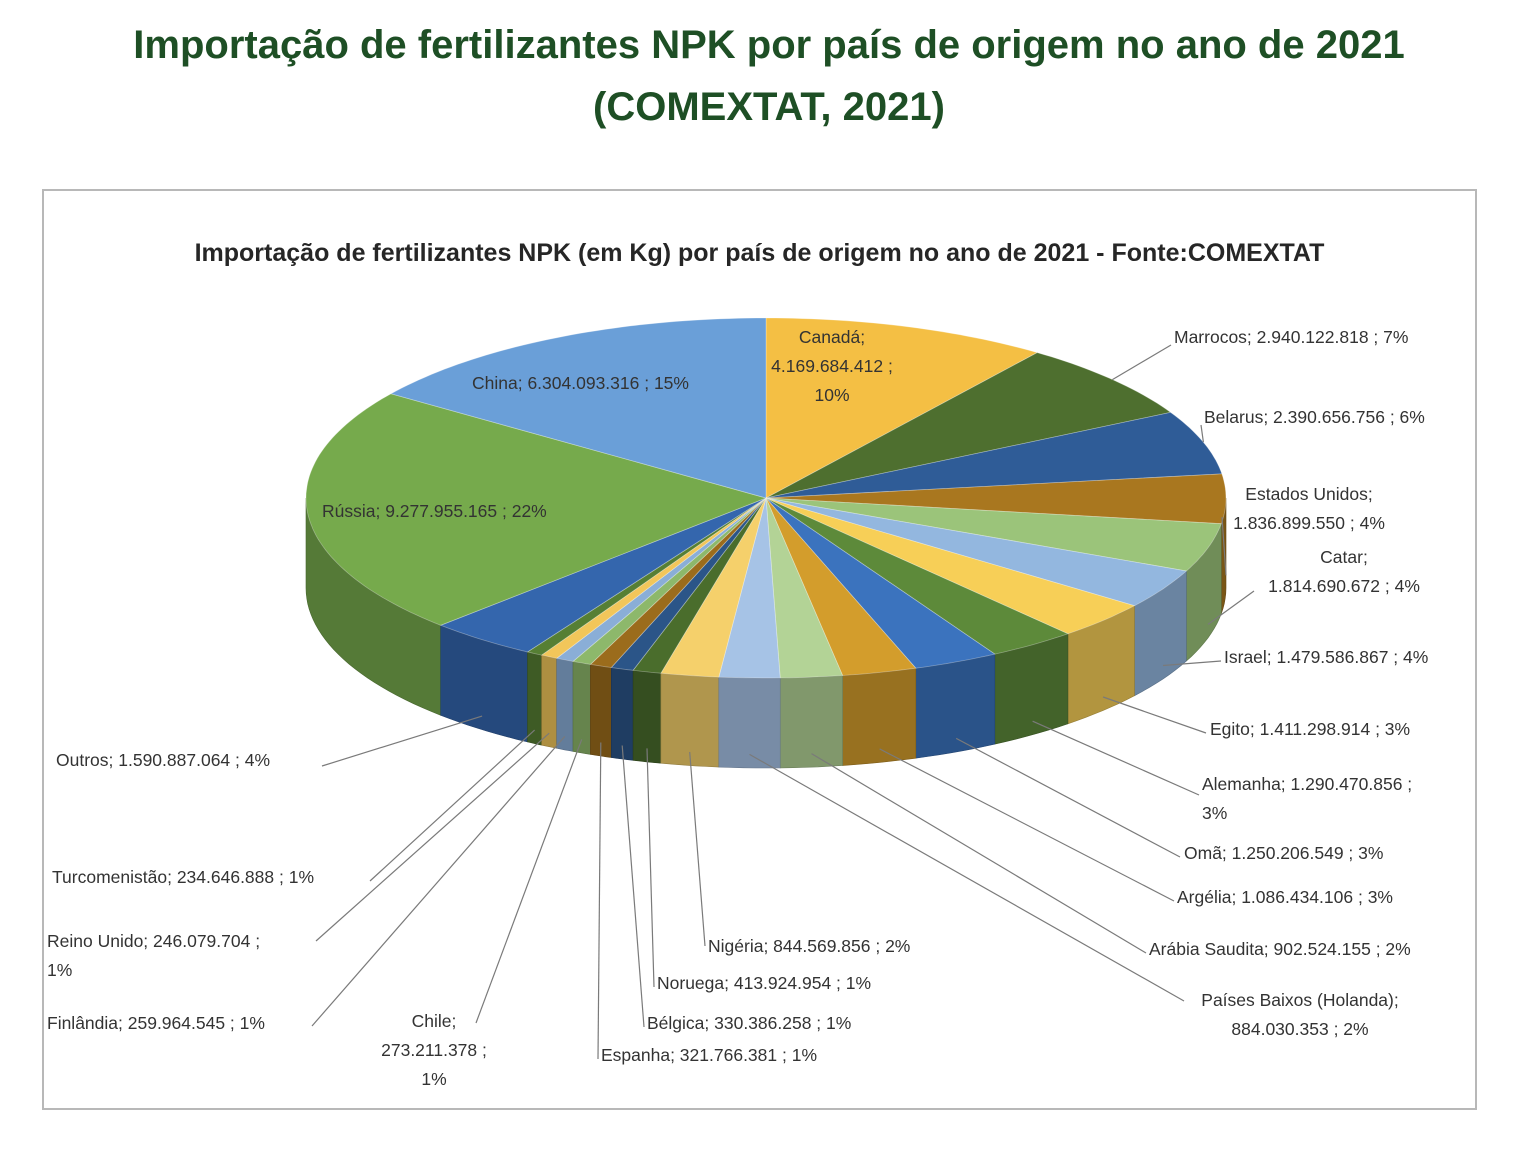 The width and height of the screenshot is (1538, 1152). I want to click on page-title-line2: (COMEXTAT, 2021), so click(769, 107).